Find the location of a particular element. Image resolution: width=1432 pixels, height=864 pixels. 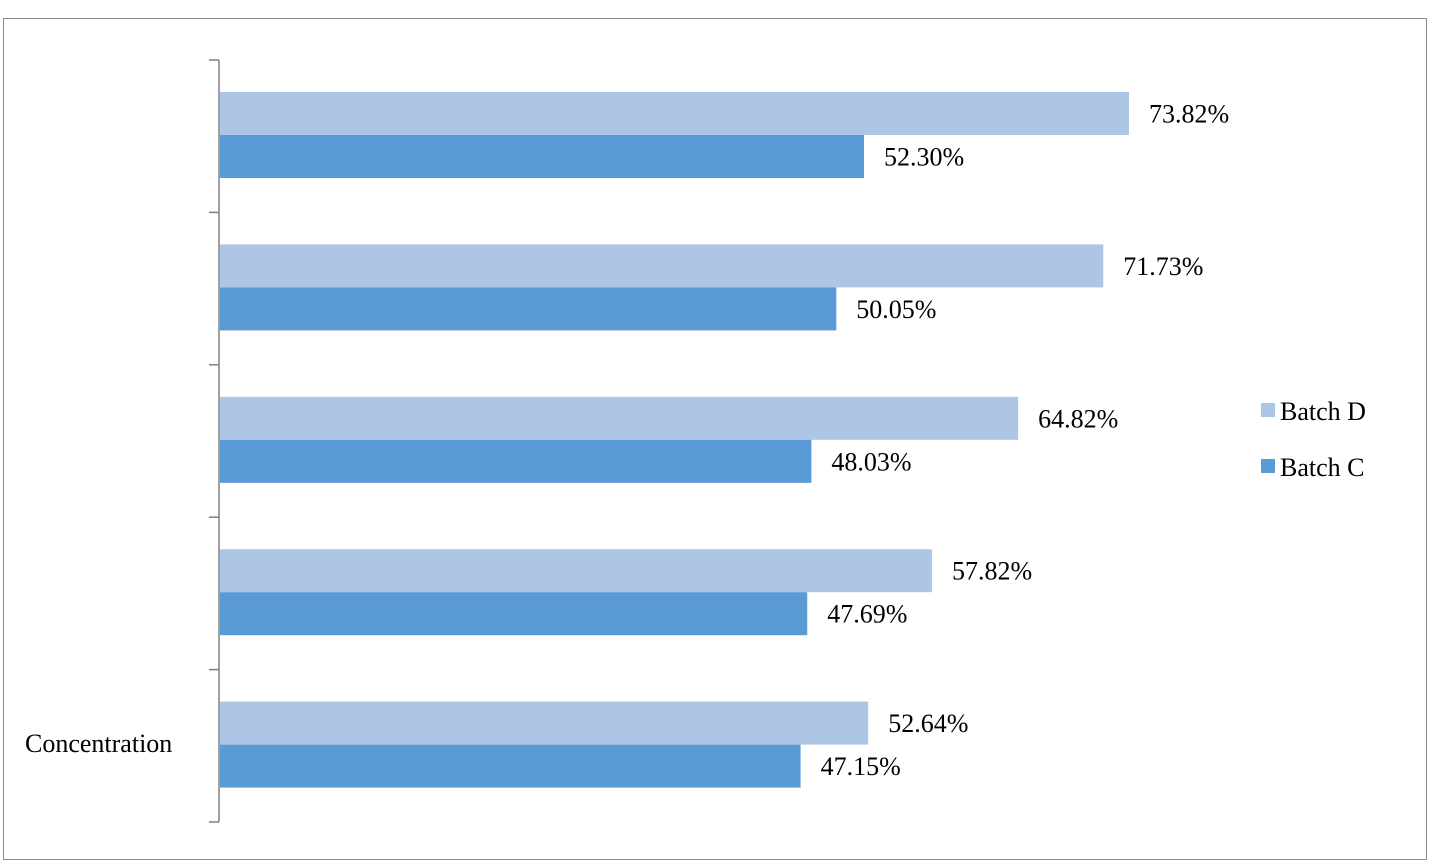

legend: Batch D Batch C is located at coordinates (1313, 439).